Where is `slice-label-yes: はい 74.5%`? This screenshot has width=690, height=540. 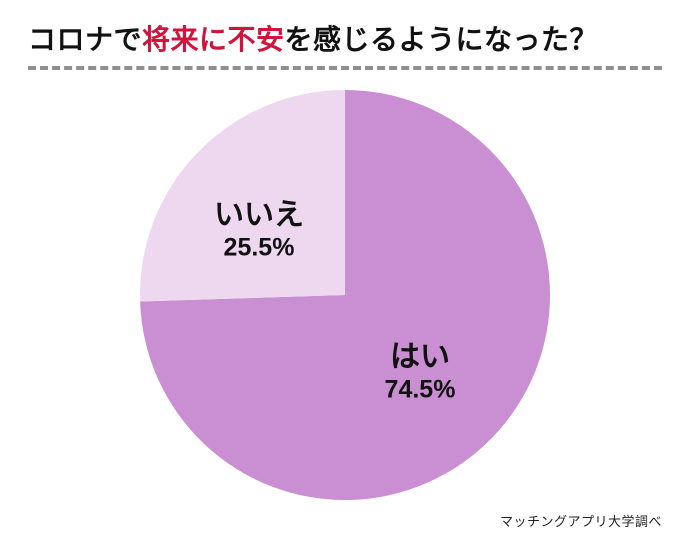 slice-label-yes: はい 74.5% is located at coordinates (420, 371).